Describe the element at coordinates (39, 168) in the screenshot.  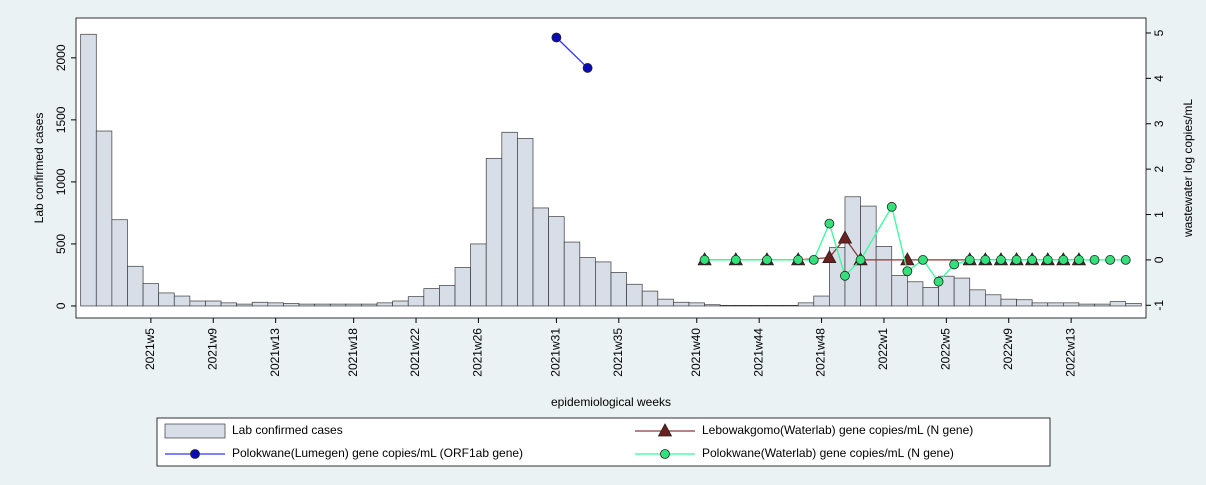
I see `y-axis-title: Lab confirmed cases` at that location.